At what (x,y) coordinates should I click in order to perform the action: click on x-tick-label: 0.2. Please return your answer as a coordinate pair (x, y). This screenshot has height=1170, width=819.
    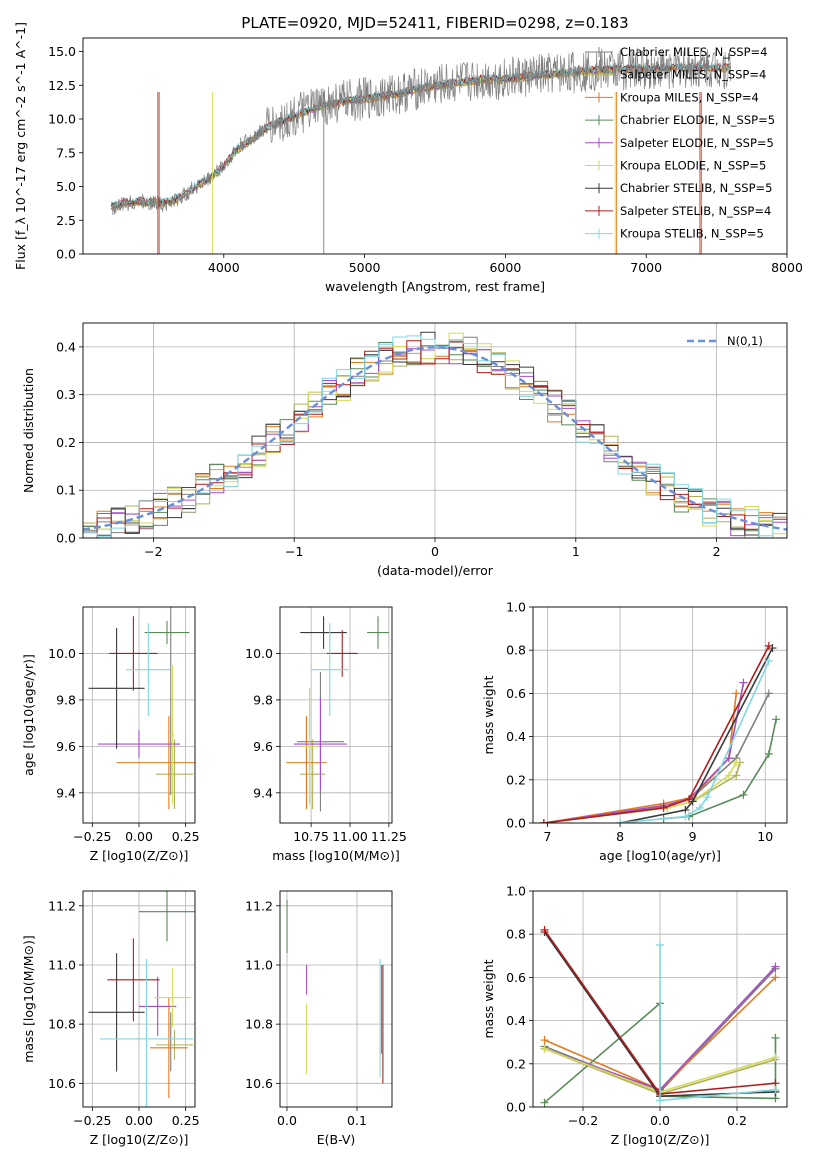
    Looking at the image, I should click on (737, 1120).